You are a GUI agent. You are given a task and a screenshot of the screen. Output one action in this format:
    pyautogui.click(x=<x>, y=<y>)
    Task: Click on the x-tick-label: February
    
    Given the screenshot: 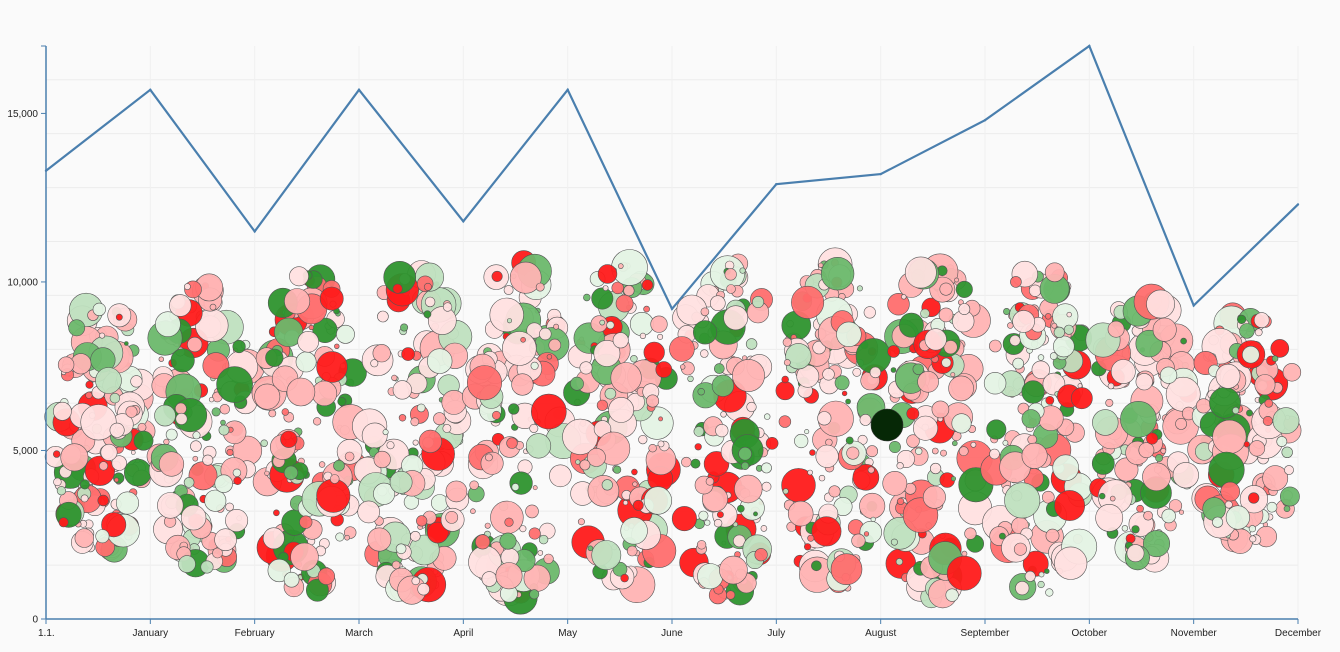 What is the action you would take?
    pyautogui.click(x=255, y=633)
    